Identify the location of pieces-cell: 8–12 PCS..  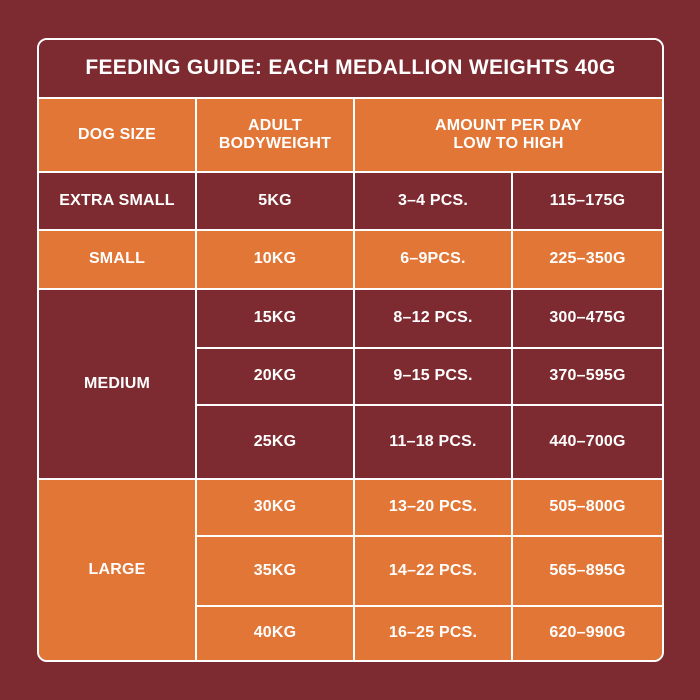
(434, 319).